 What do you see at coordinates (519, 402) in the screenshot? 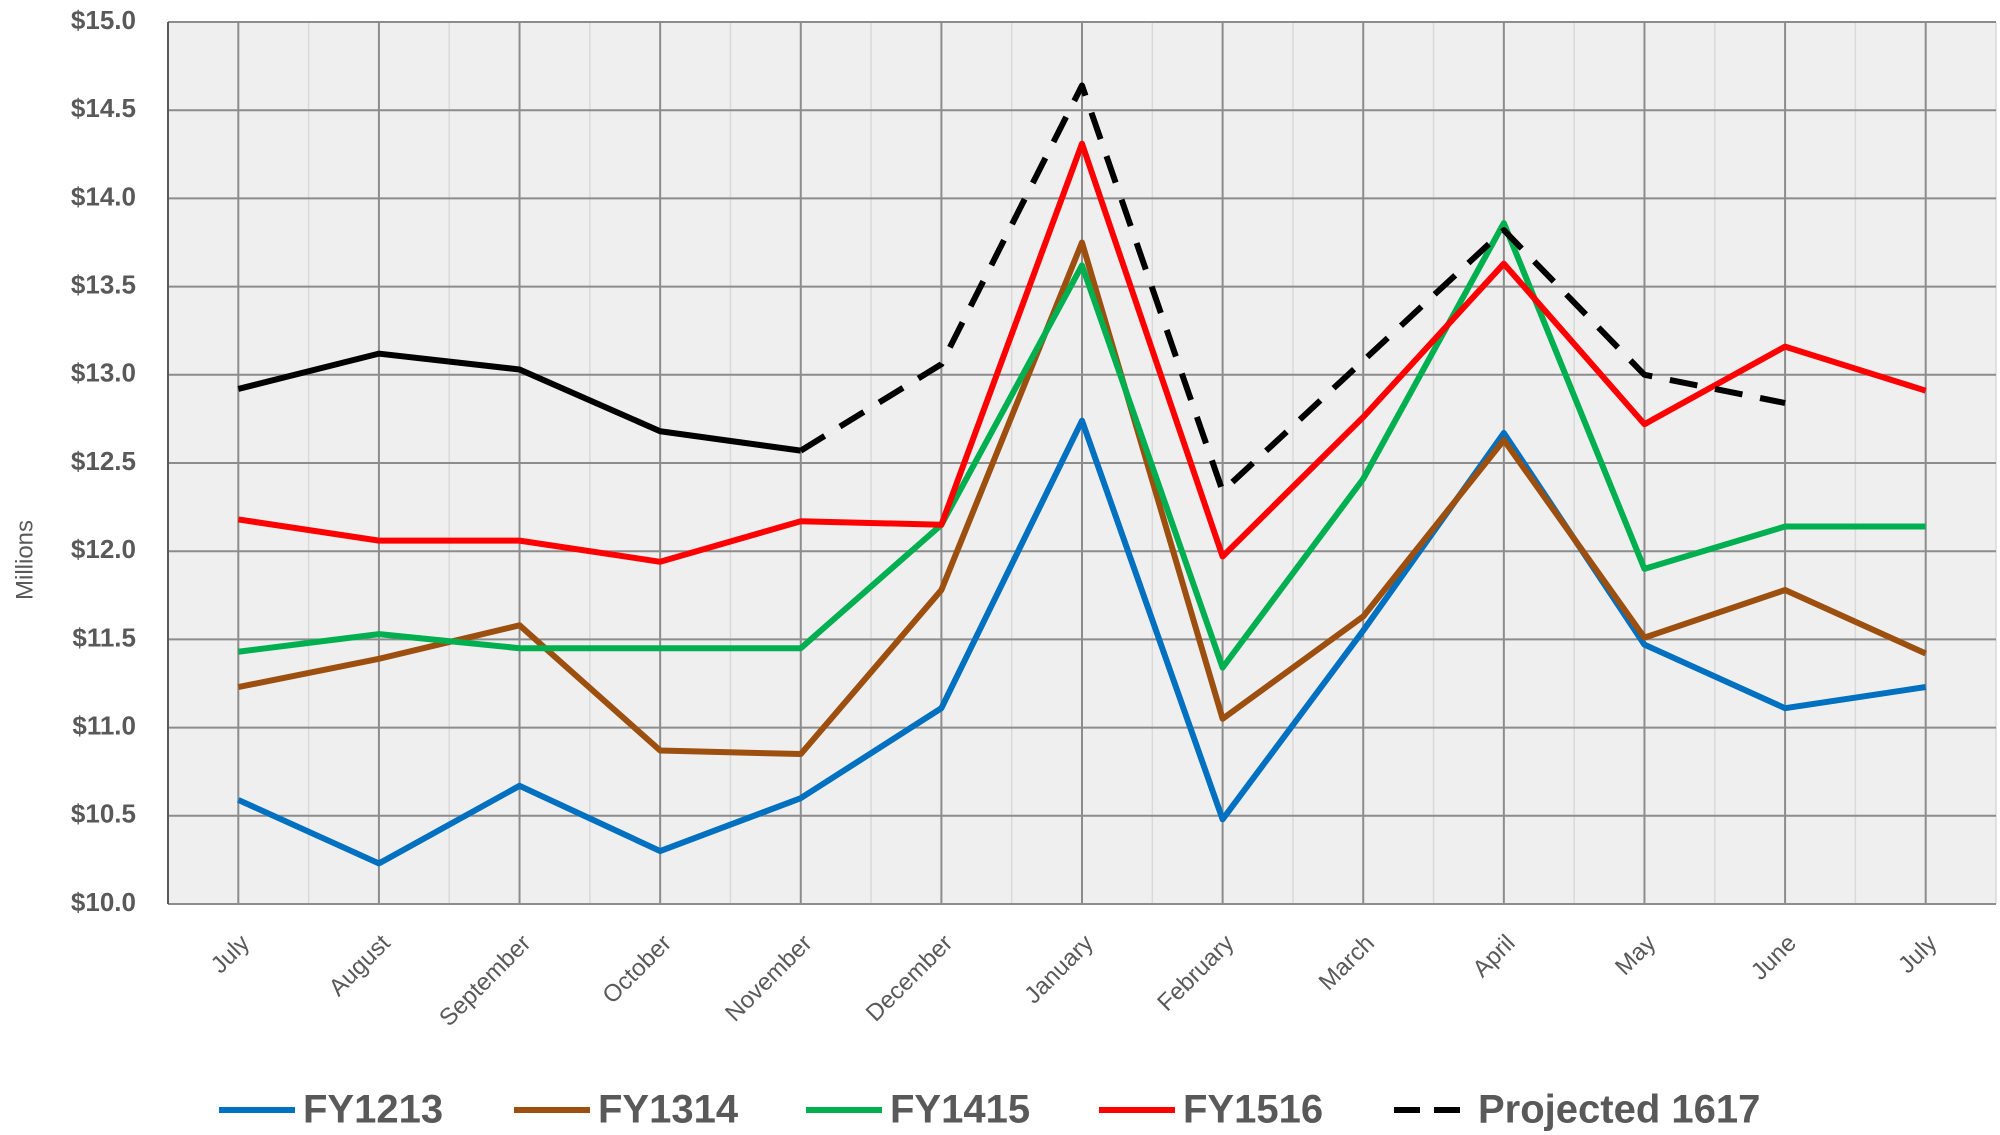
I see `series-line` at bounding box center [519, 402].